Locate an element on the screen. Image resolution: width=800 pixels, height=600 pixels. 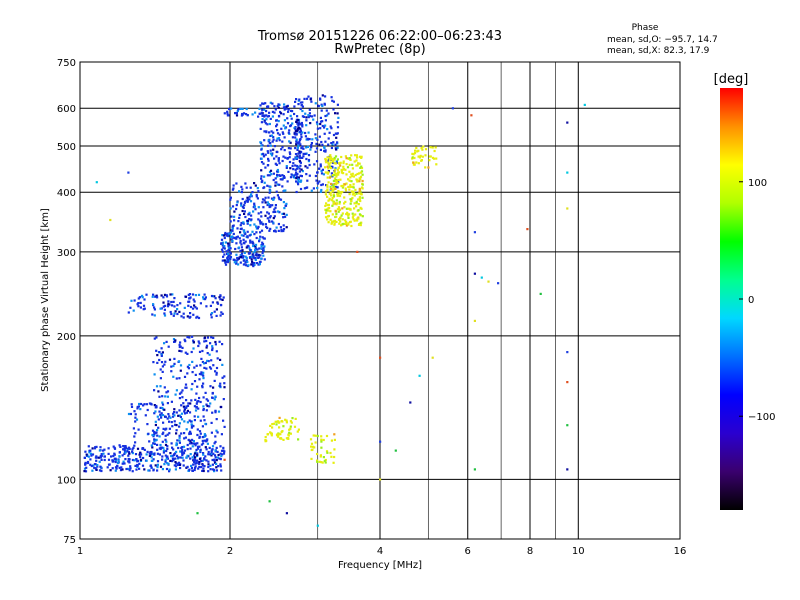
y-tick-label: 400 is located at coordinates (66, 193).